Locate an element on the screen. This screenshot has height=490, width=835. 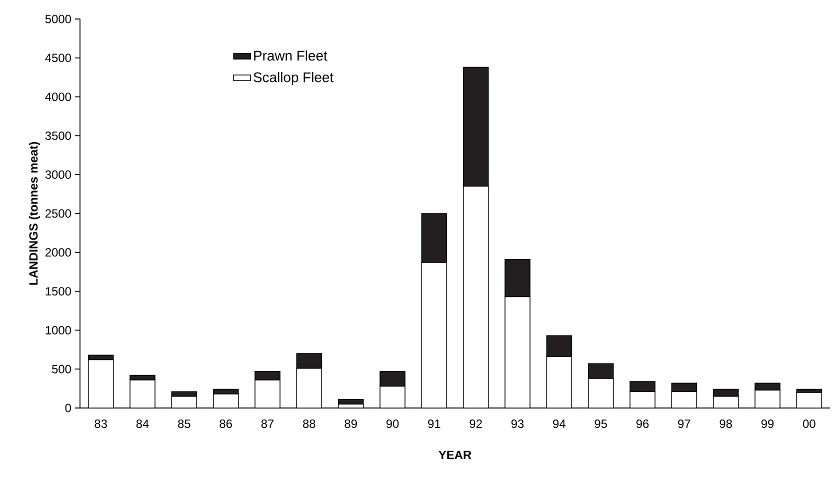
x-tick-label: 00 is located at coordinates (809, 424).